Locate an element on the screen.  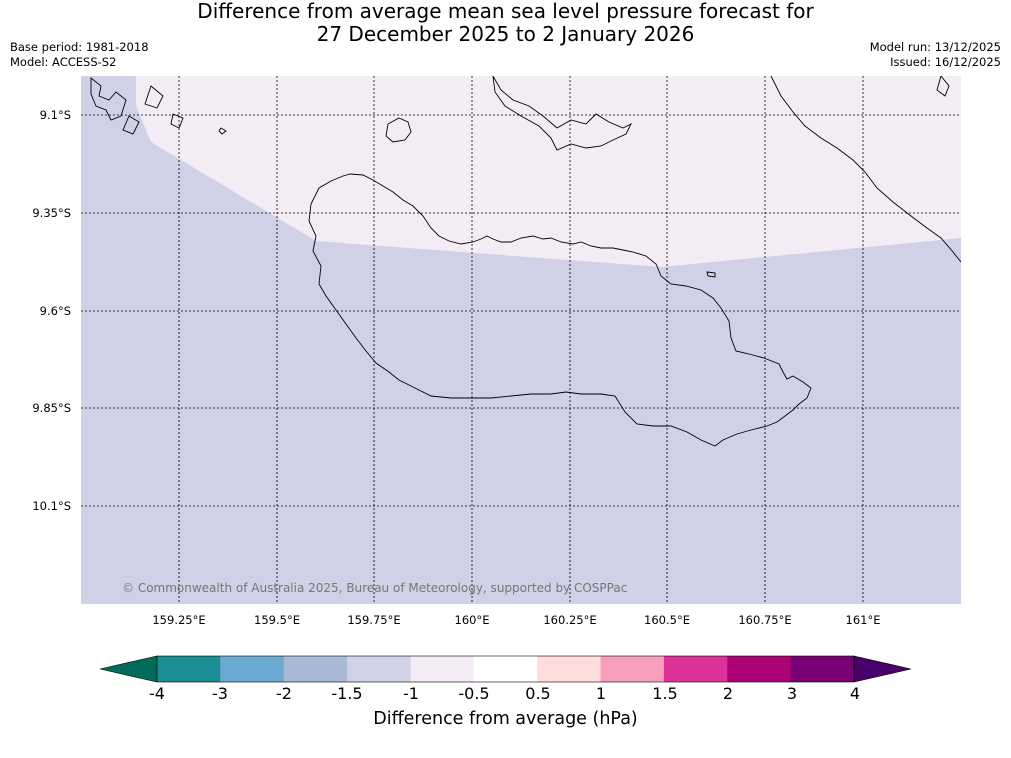
colorbar-tick: -3 is located at coordinates (220, 693).